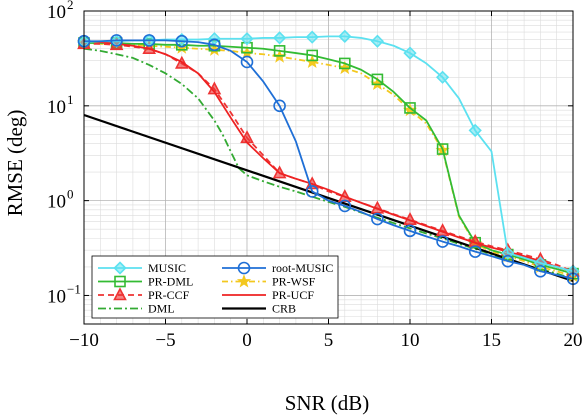 This screenshot has height=420, width=583. I want to click on x-tick-label: 0, so click(247, 340).